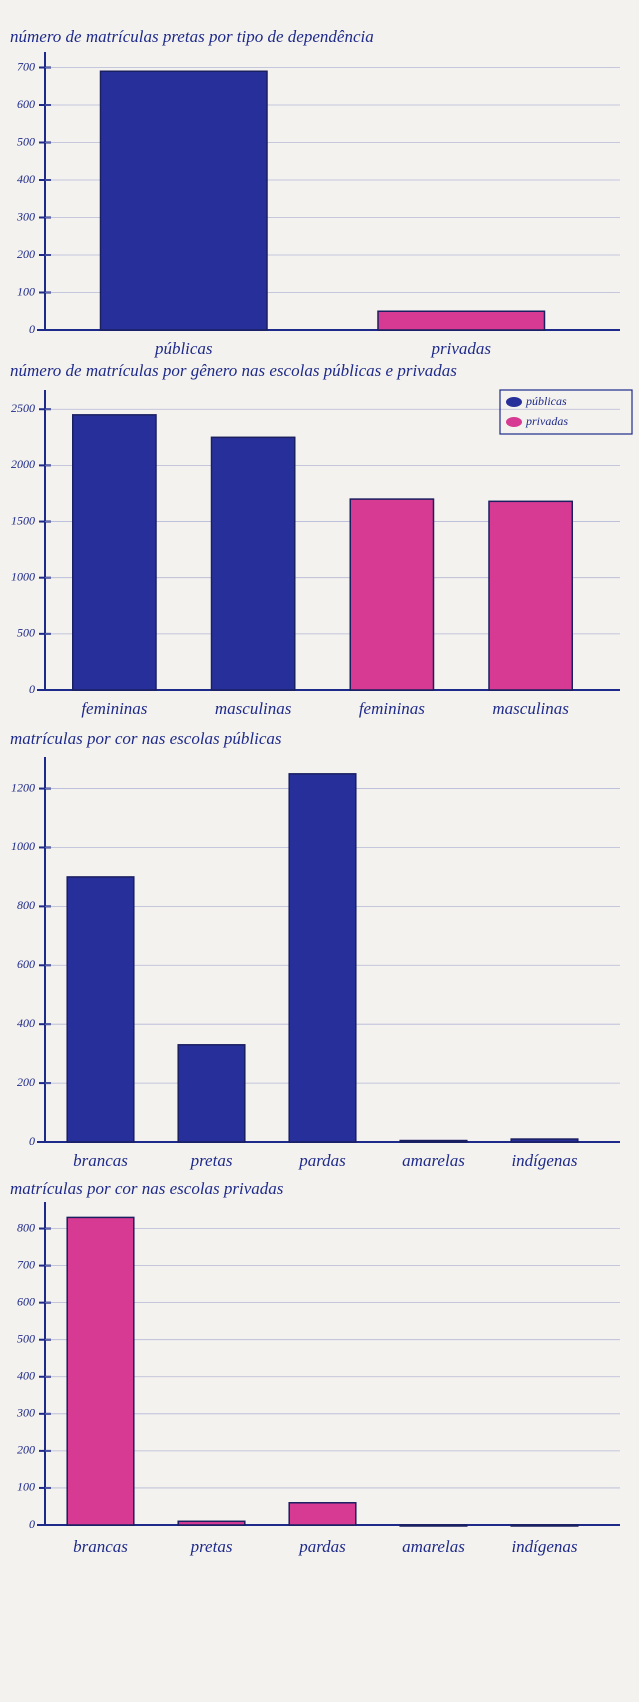 The image size is (639, 1702). Describe the element at coordinates (183, 348) in the screenshot. I see `x-tick-label: públicas` at that location.